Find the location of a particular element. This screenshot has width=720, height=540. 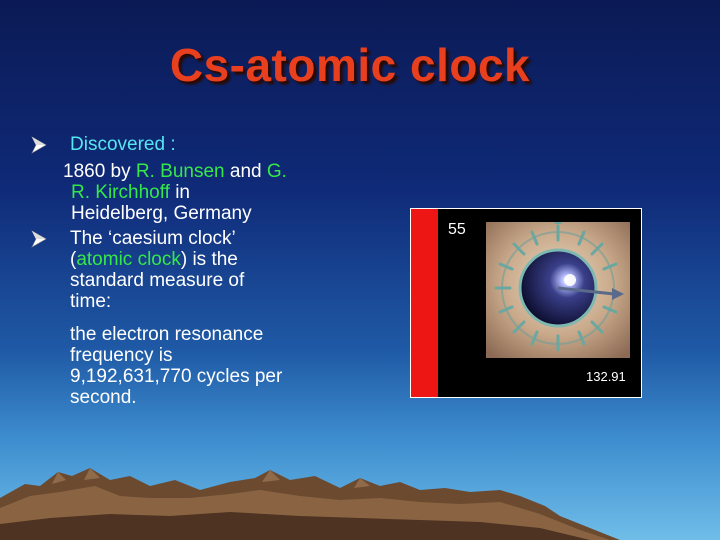

atomic-number: 55 is located at coordinates (457, 229).